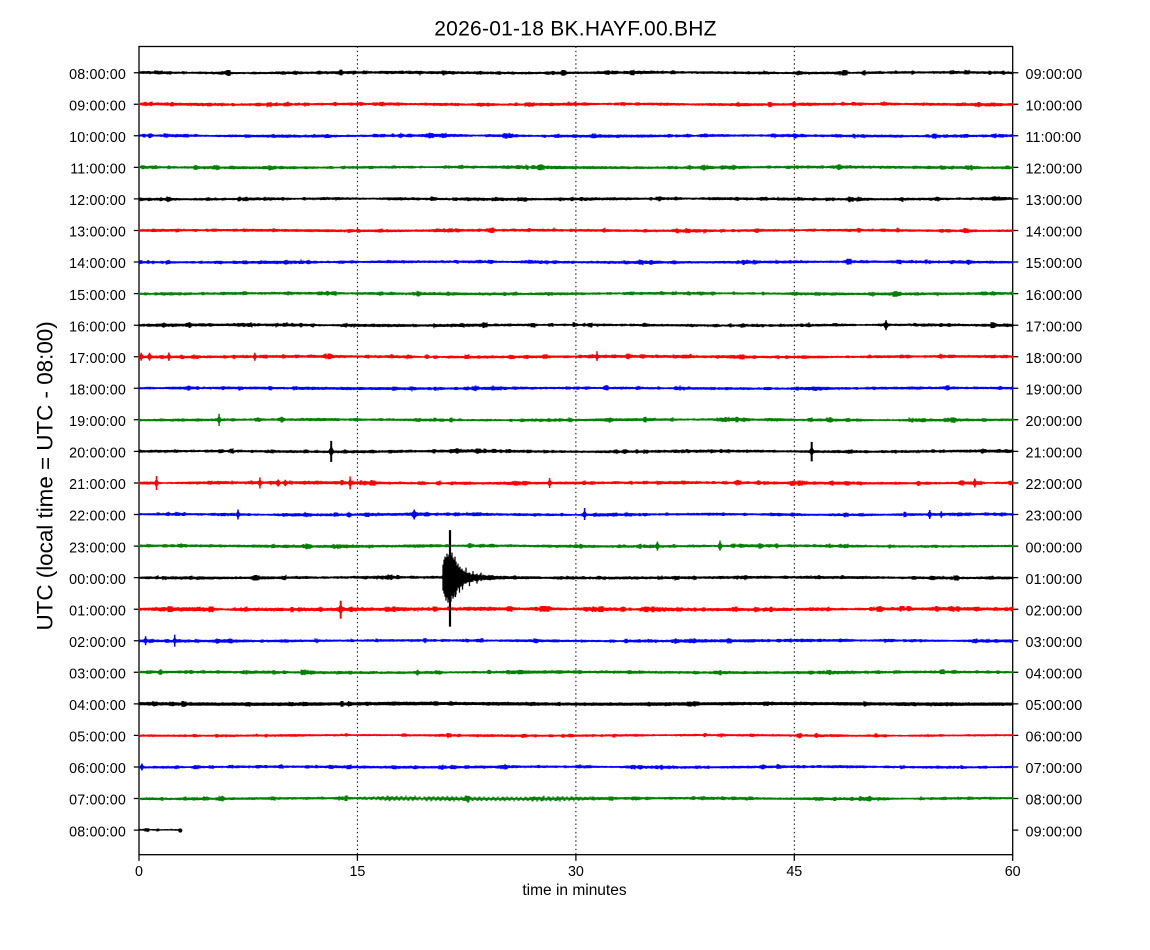 The height and width of the screenshot is (950, 1150). I want to click on svg-text: time in minutes, so click(574, 890).